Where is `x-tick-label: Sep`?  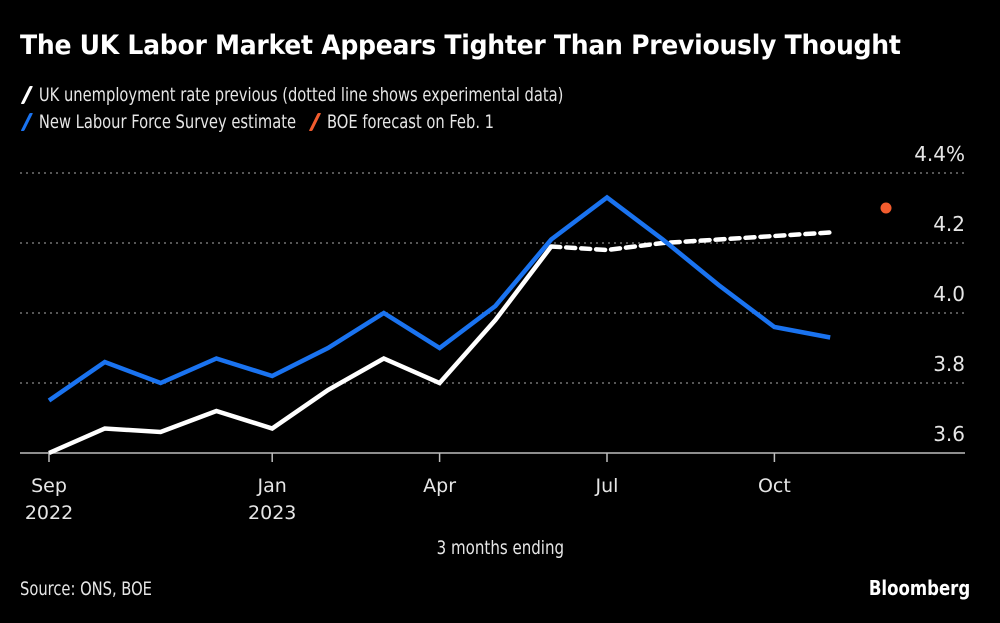 x-tick-label: Sep is located at coordinates (49, 486).